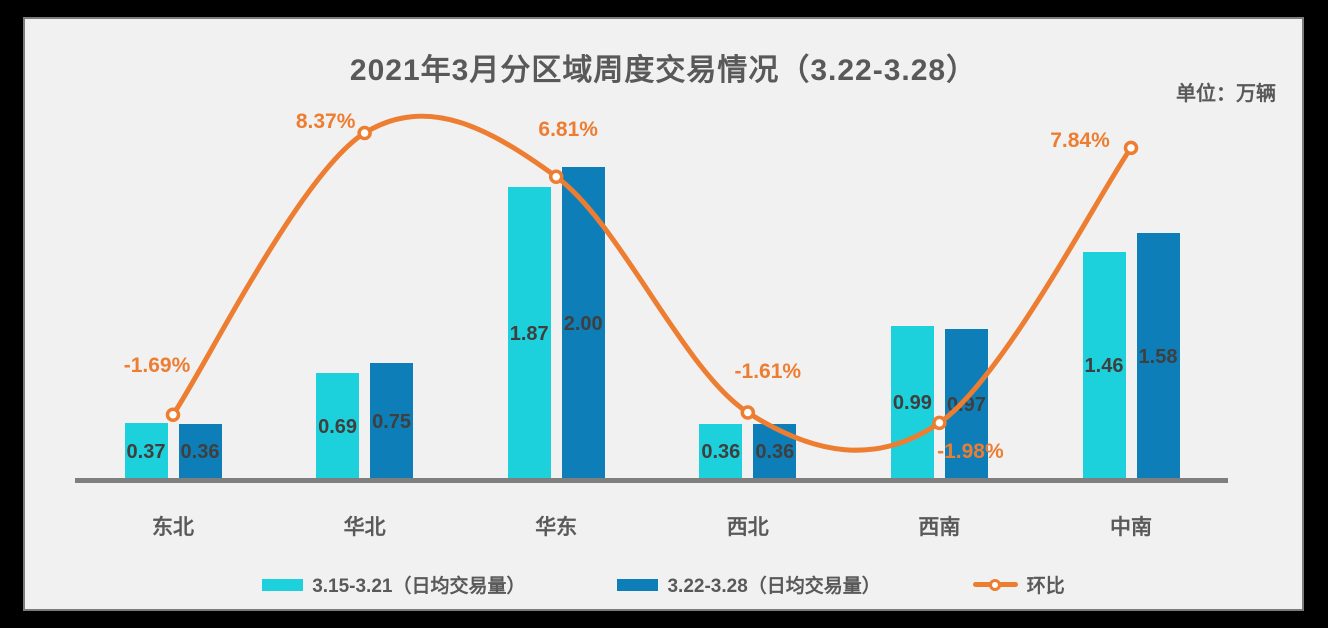 This screenshot has height=628, width=1328. I want to click on trend-point-label-0: -1.69%, so click(157, 365).